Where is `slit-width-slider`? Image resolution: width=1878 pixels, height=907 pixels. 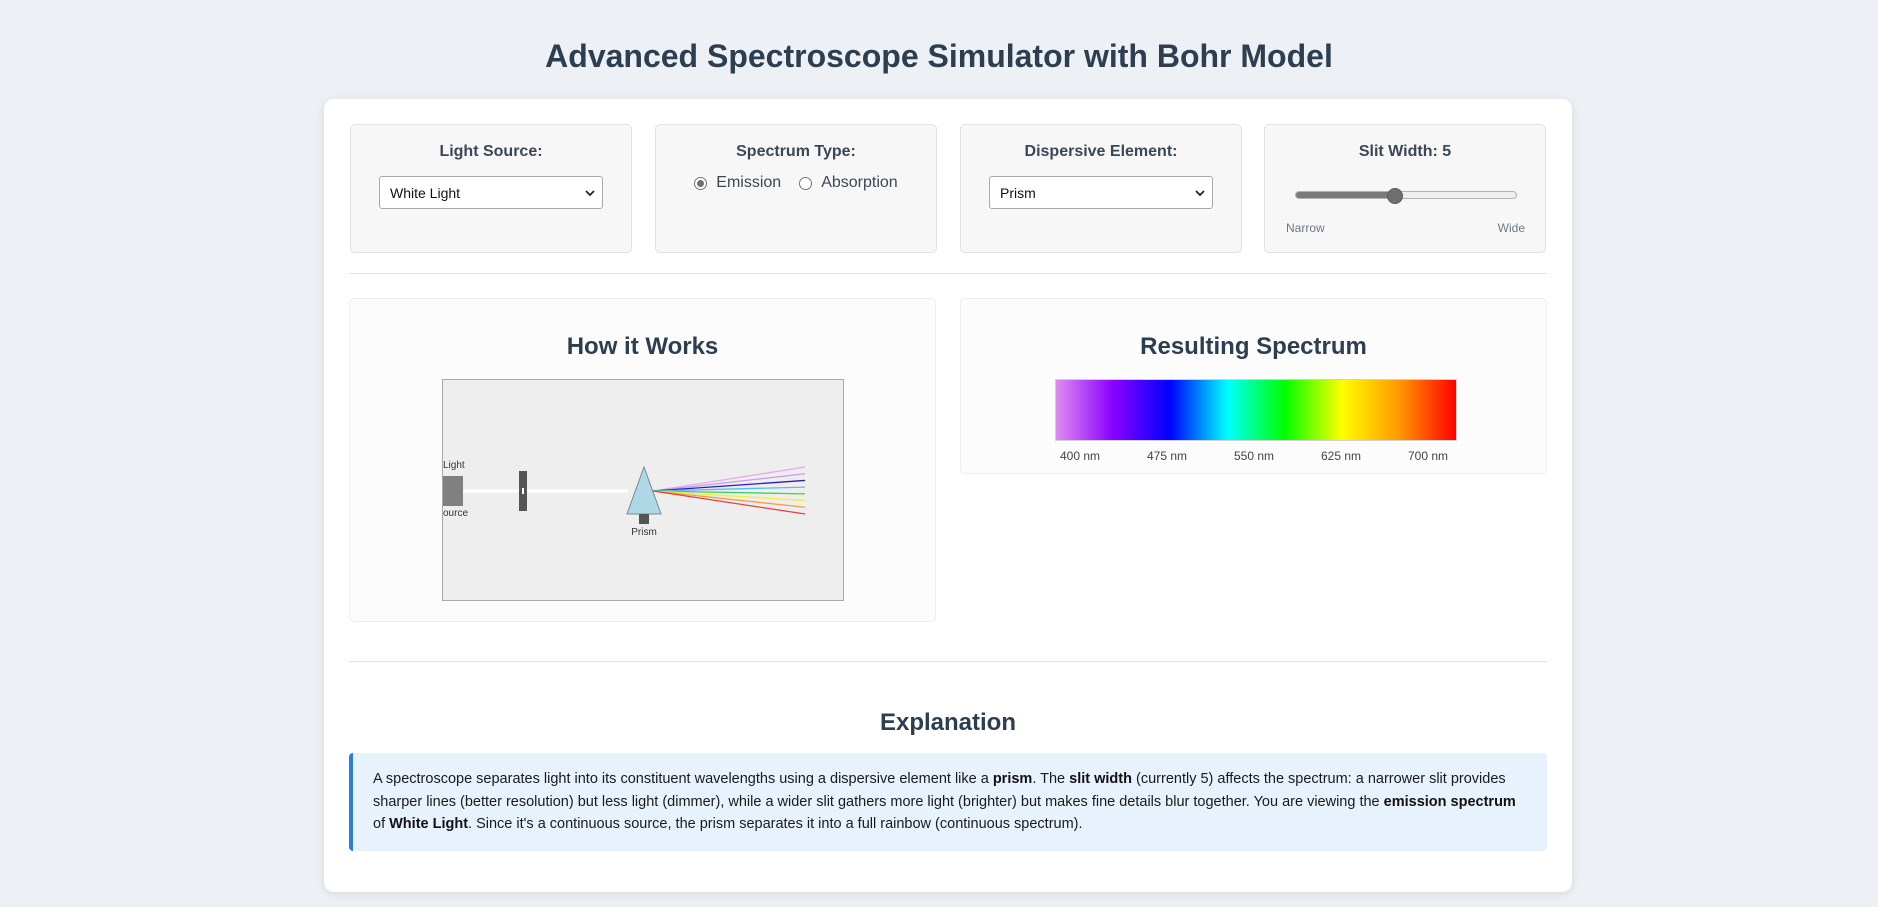
slit-width-slider is located at coordinates (1406, 195).